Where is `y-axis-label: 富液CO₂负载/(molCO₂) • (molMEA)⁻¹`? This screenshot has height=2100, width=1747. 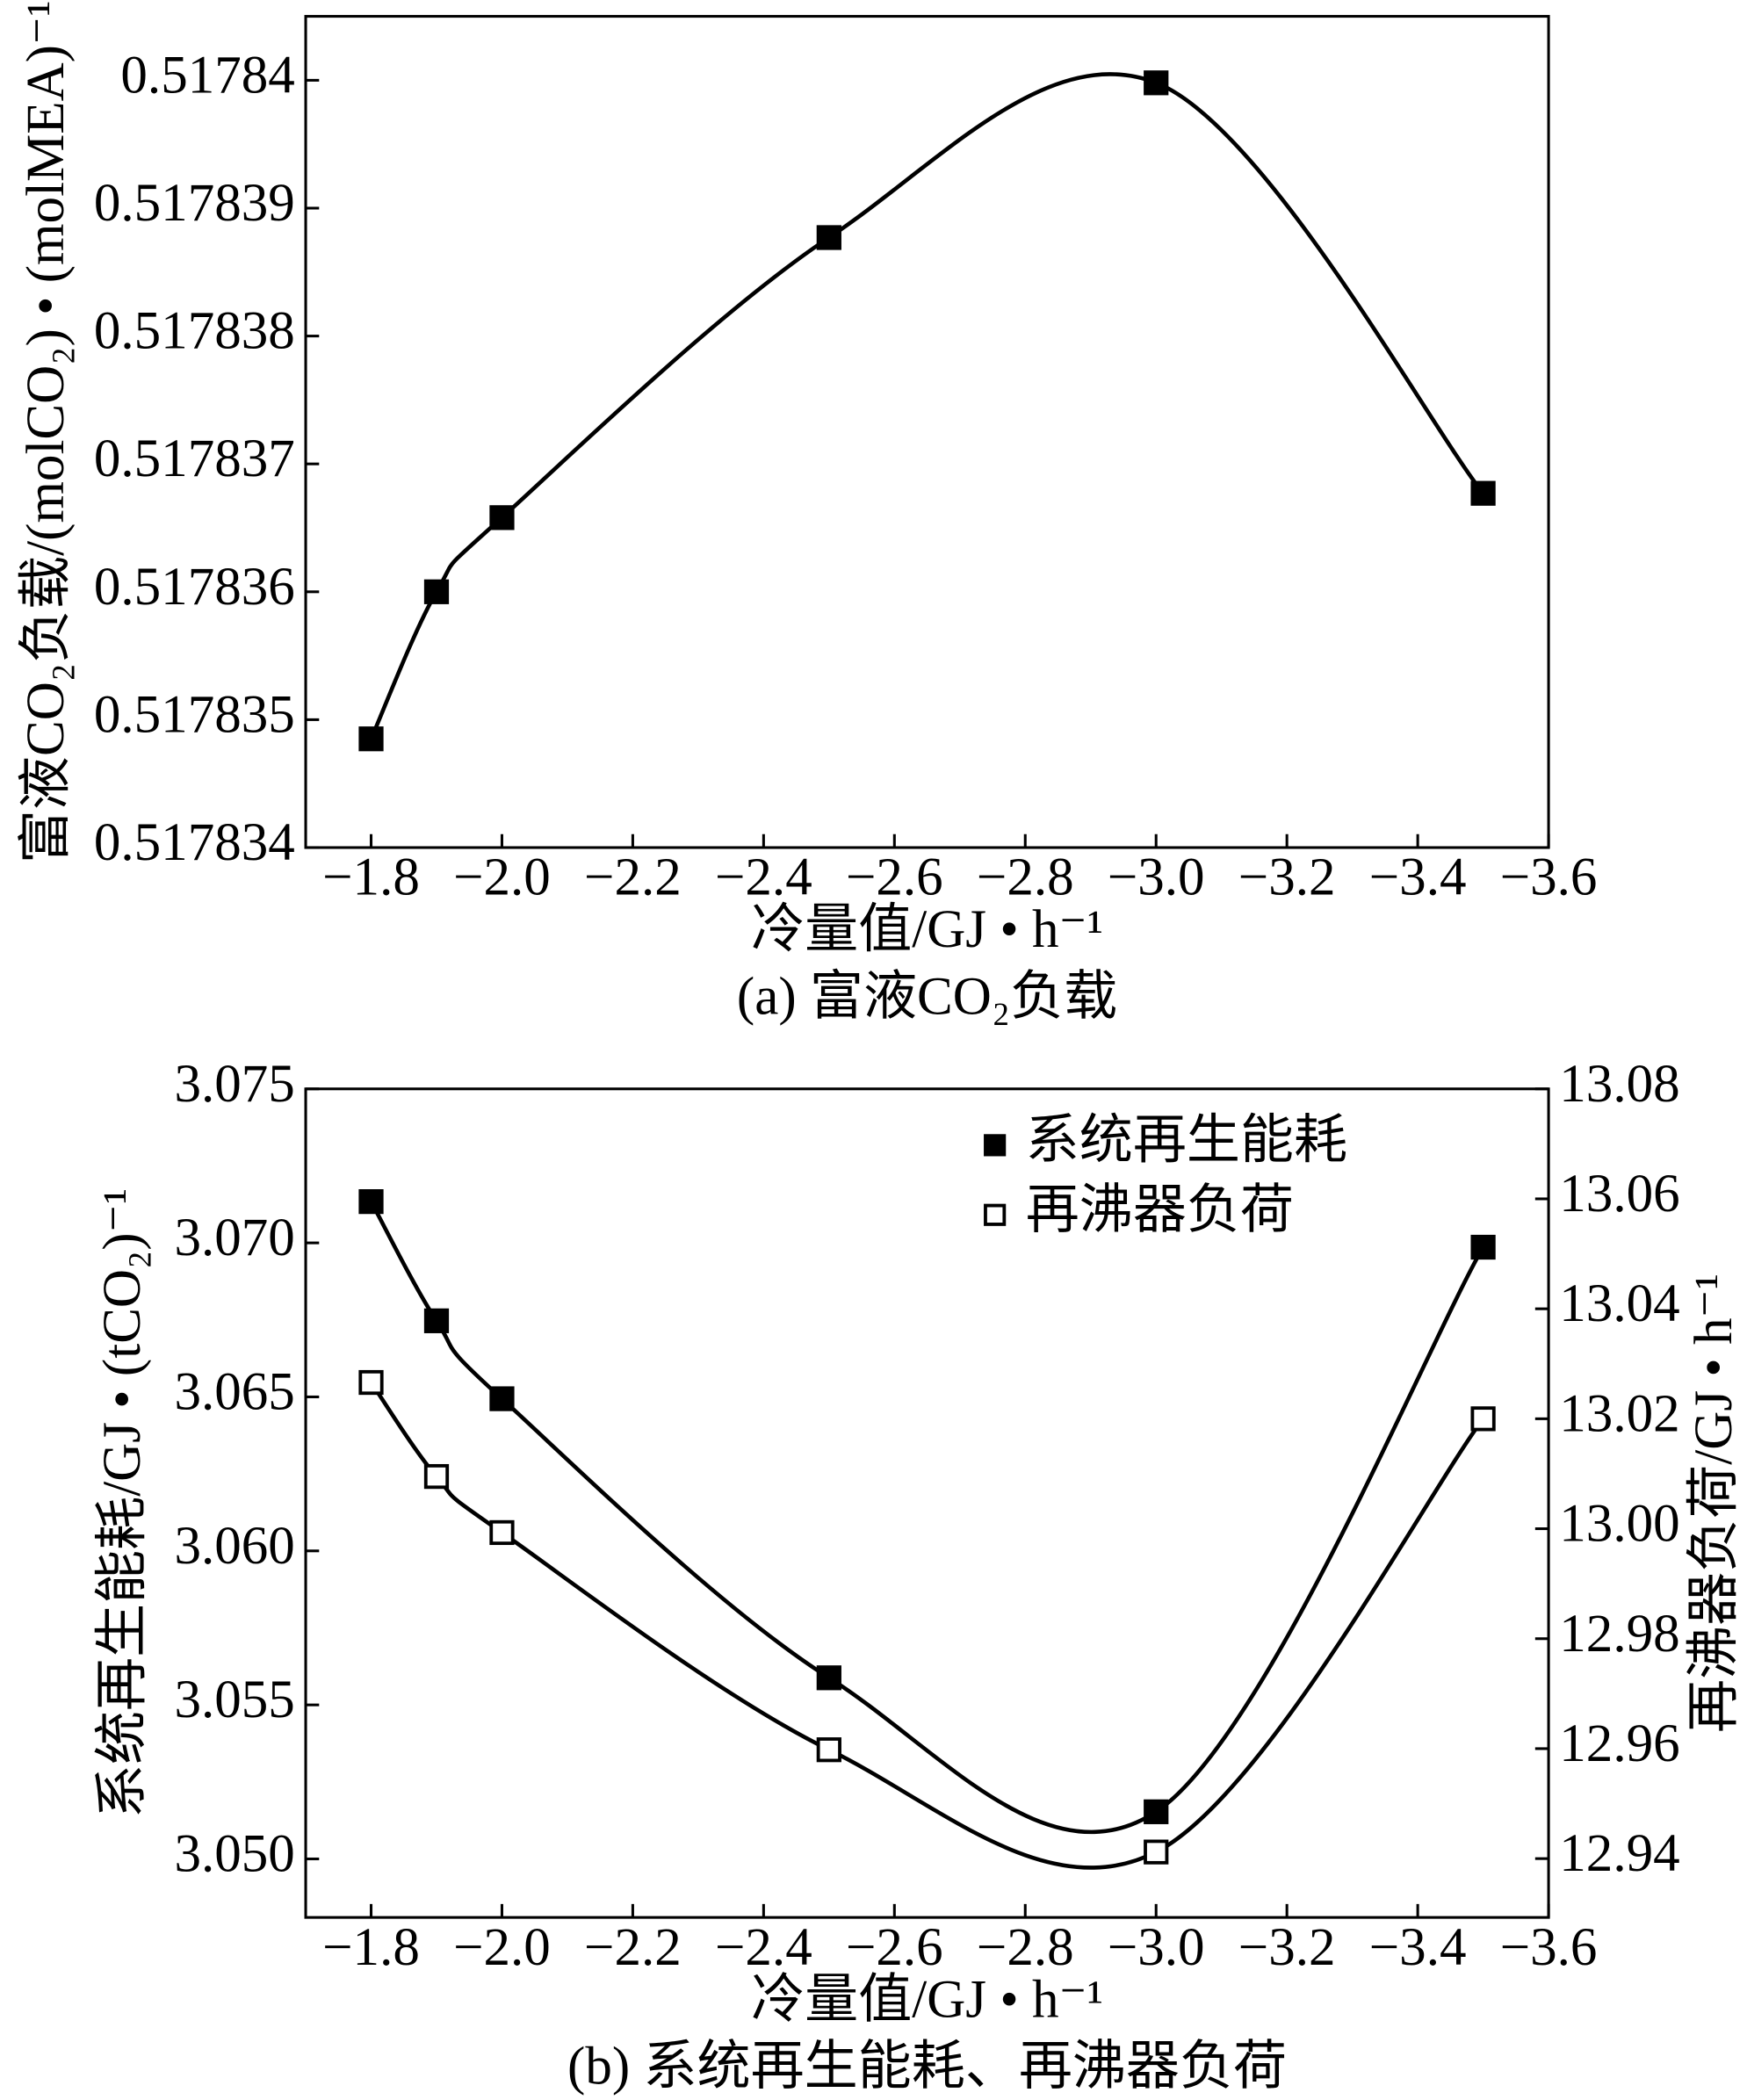 y-axis-label: 富液CO₂负载/(molCO₂) • (molMEA)⁻¹ is located at coordinates (46, 431).